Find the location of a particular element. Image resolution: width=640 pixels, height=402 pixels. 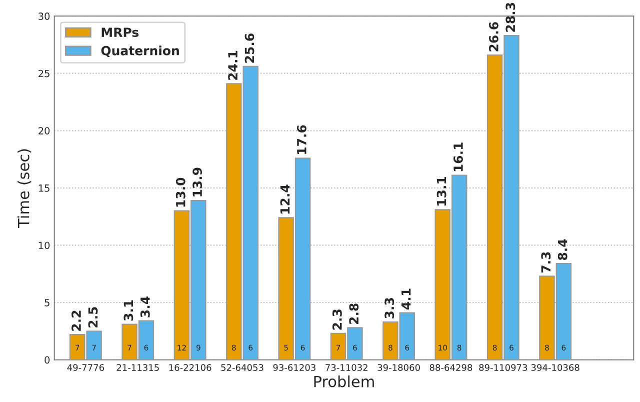

y-tick-label: 5 is located at coordinates (47, 302).